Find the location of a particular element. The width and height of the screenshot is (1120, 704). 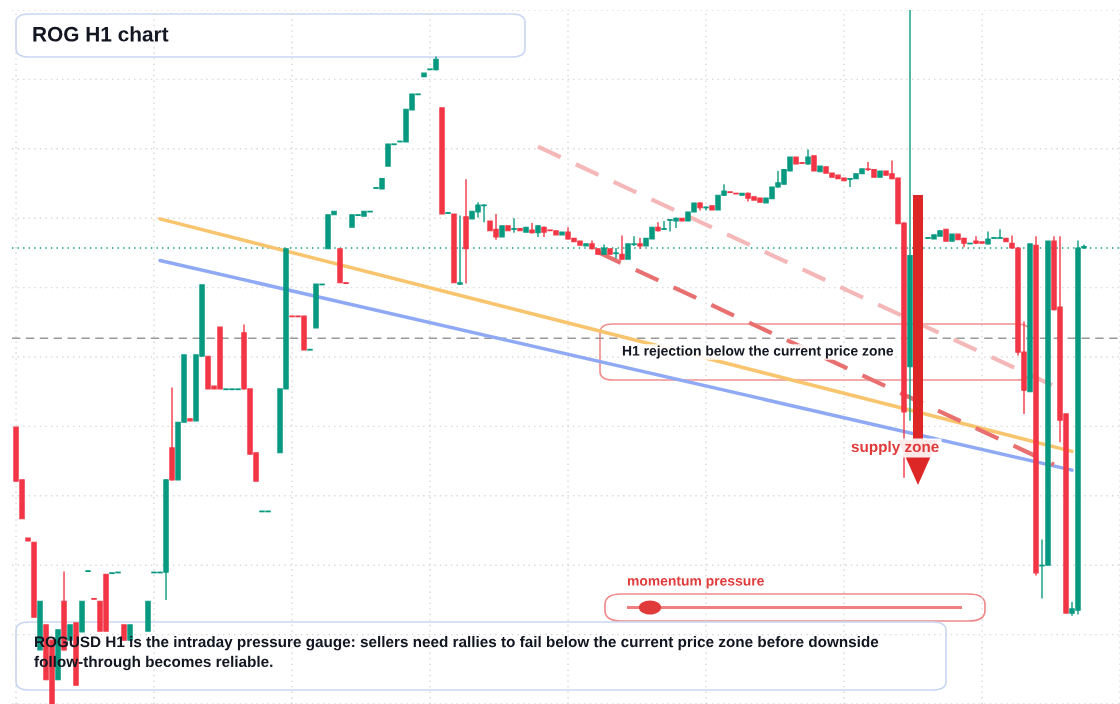

annotation: supply zone is located at coordinates (895, 448).